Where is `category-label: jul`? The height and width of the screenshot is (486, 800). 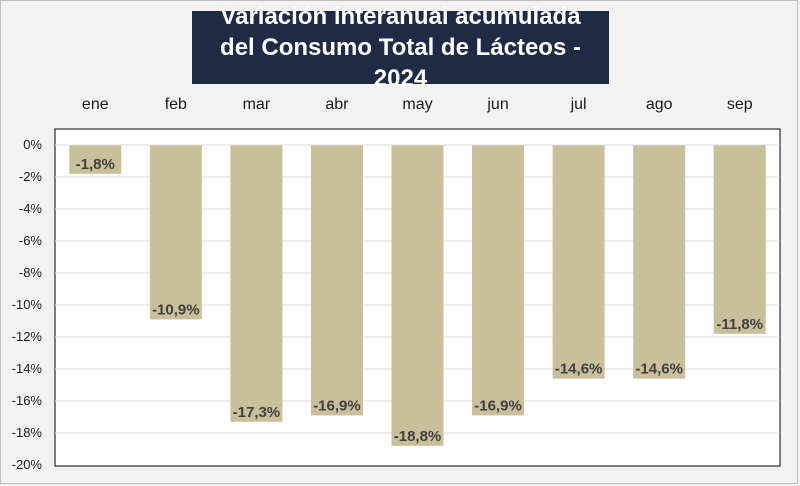
category-label: jul is located at coordinates (578, 104).